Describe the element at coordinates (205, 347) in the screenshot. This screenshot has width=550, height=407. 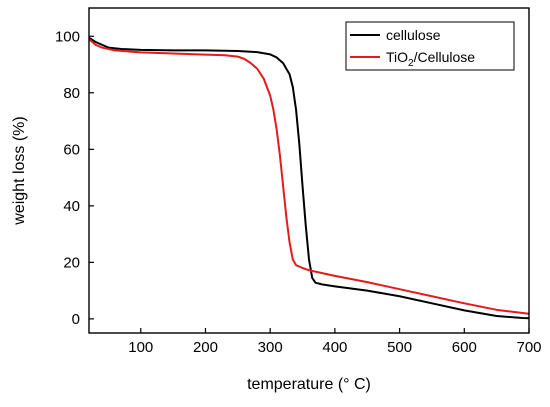
I see `x-tick-label: 200` at that location.